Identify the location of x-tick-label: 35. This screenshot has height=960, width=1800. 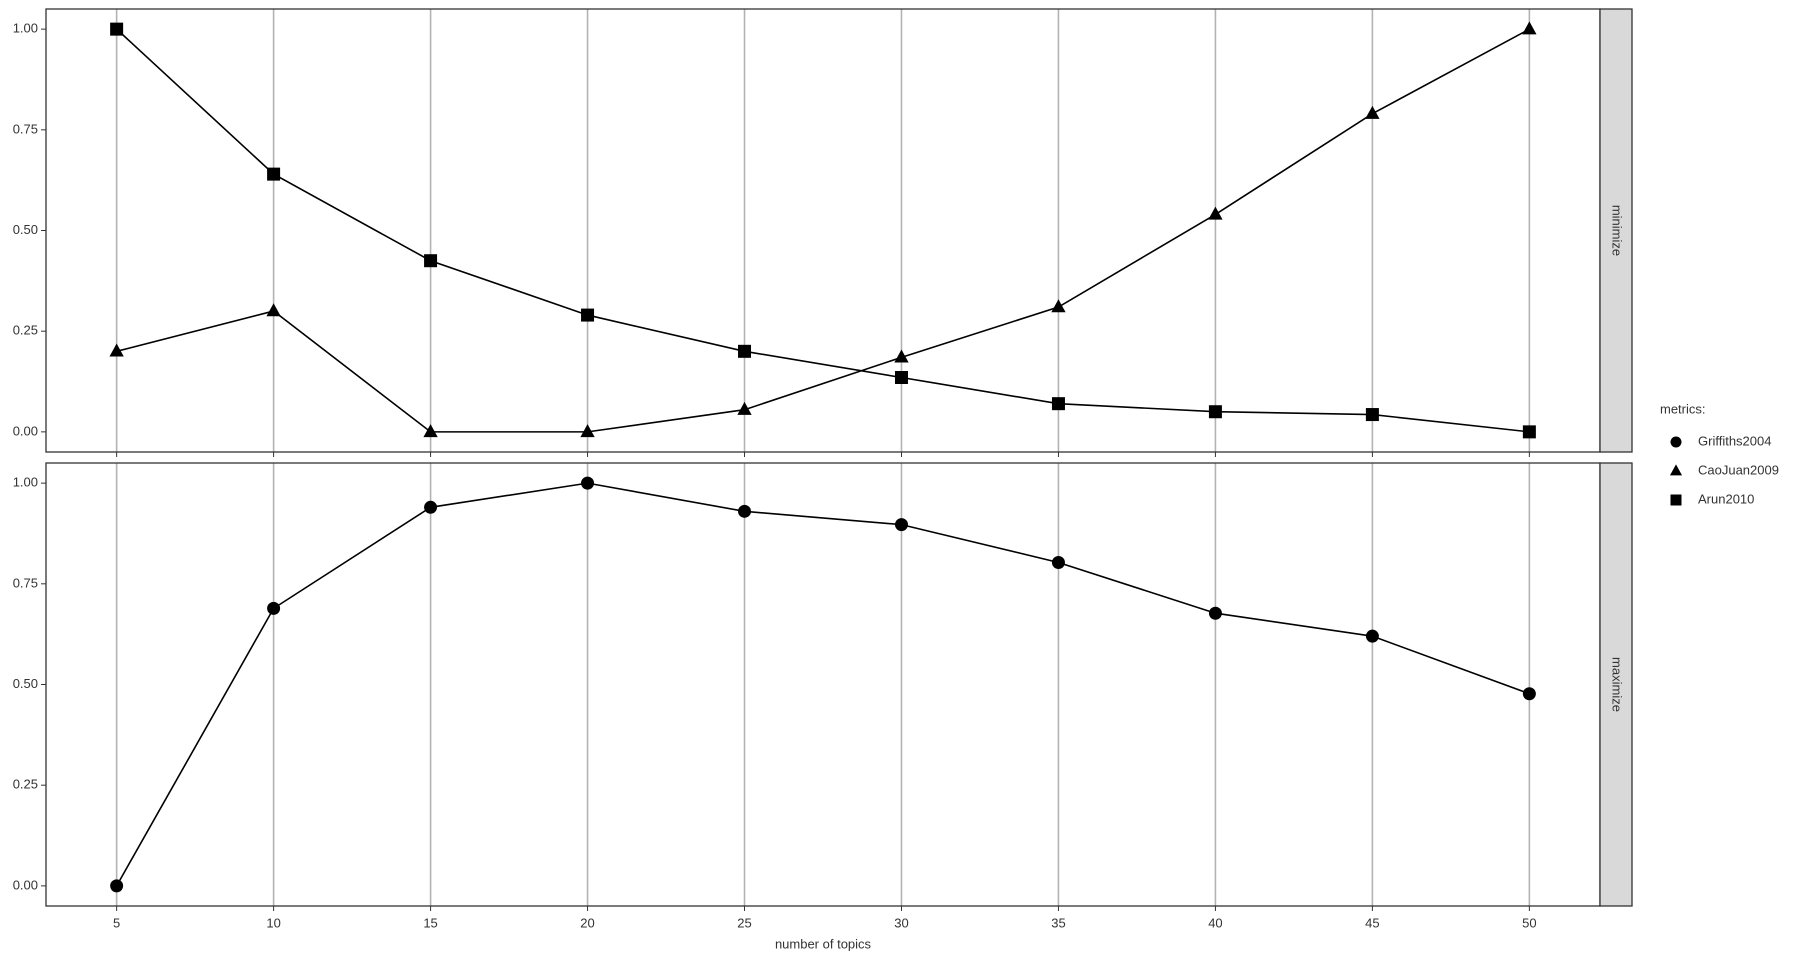
(1058, 922).